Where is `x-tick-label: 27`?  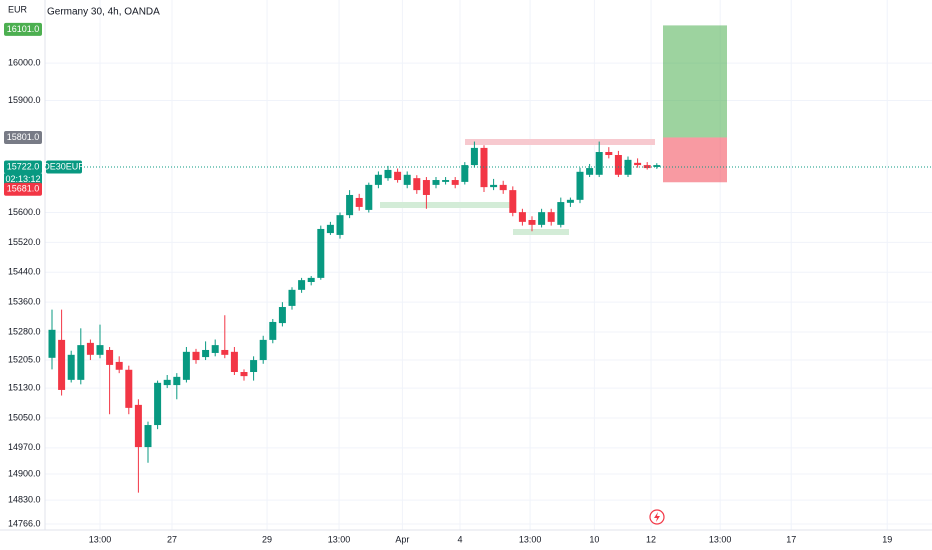 x-tick-label: 27 is located at coordinates (172, 539).